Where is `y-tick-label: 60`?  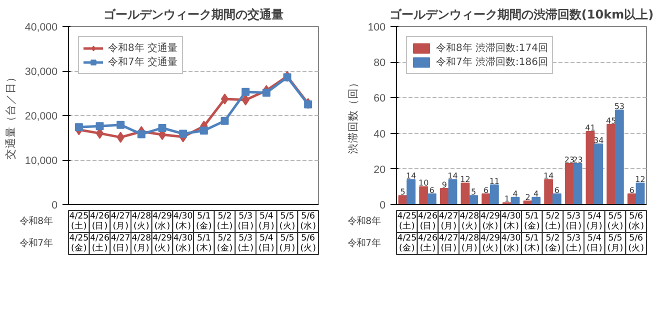 y-tick-label: 60 is located at coordinates (380, 98).